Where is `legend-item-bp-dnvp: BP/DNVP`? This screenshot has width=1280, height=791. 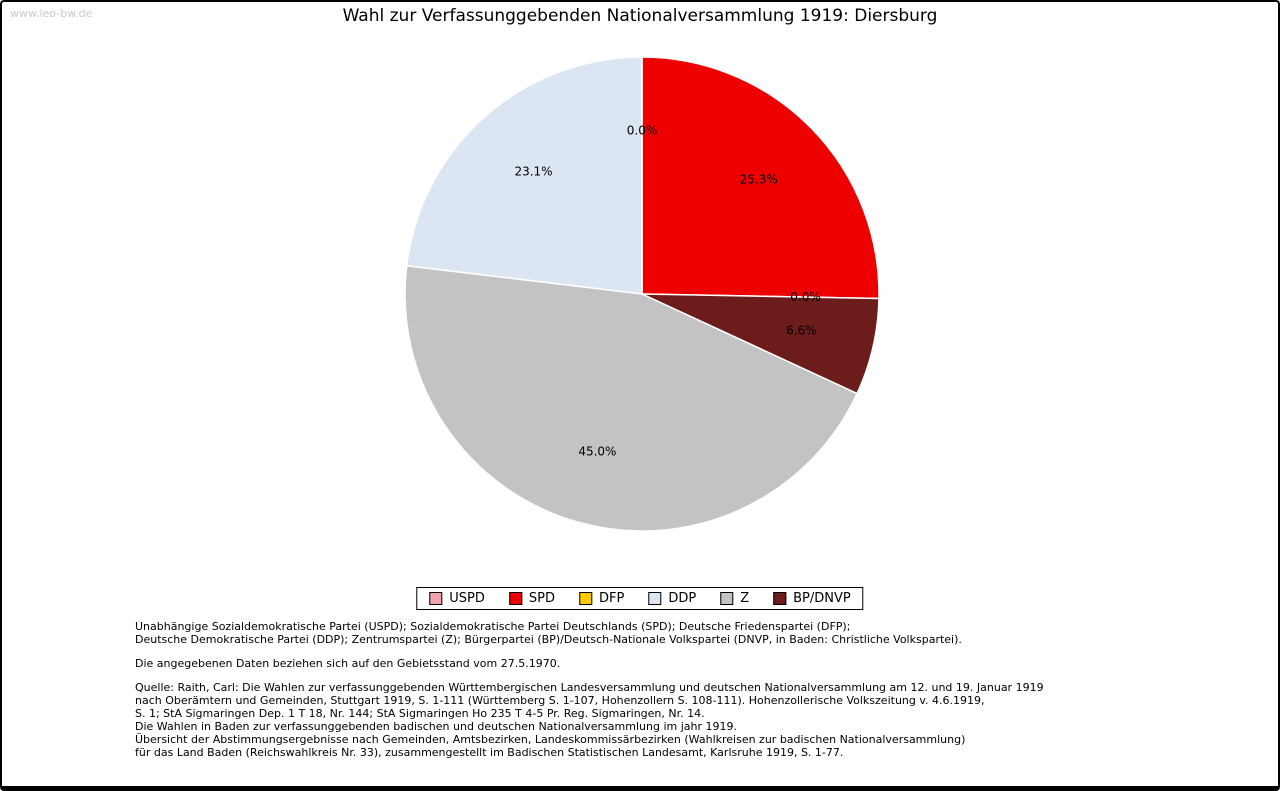 legend-item-bp-dnvp: BP/DNVP is located at coordinates (812, 598).